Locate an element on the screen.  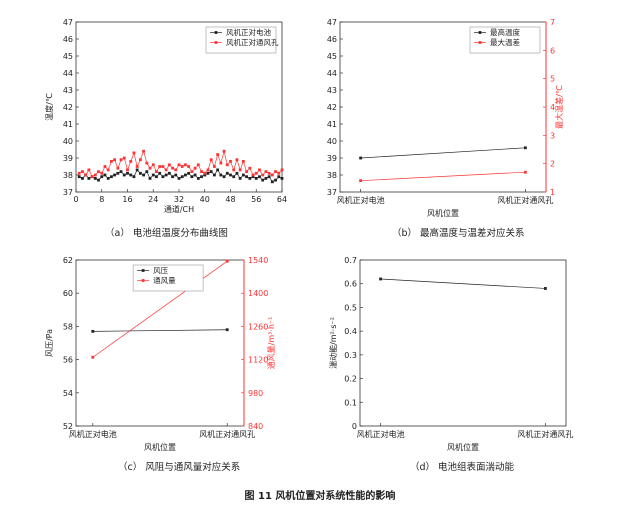
x-tick-label: 24 is located at coordinates (153, 199).